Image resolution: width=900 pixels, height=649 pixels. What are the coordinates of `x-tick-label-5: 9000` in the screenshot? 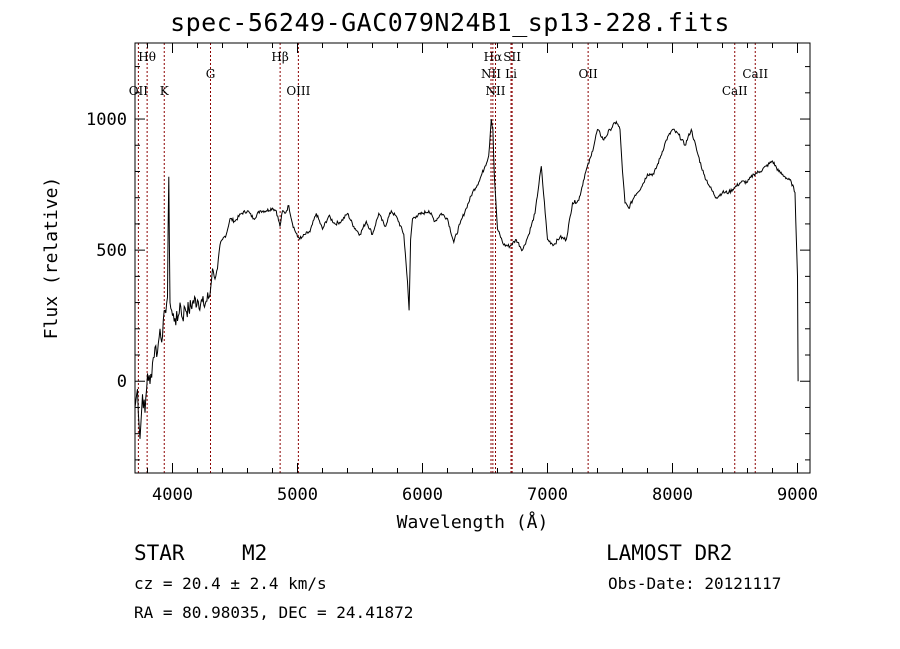 It's located at (797, 495).